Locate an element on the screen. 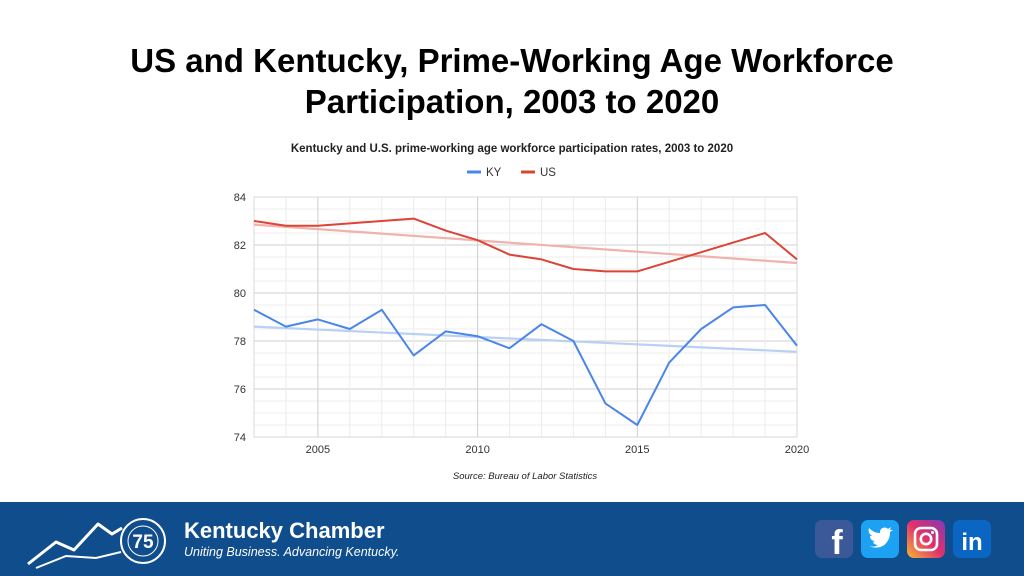 This screenshot has width=1024, height=576. river-icon is located at coordinates (78, 560).